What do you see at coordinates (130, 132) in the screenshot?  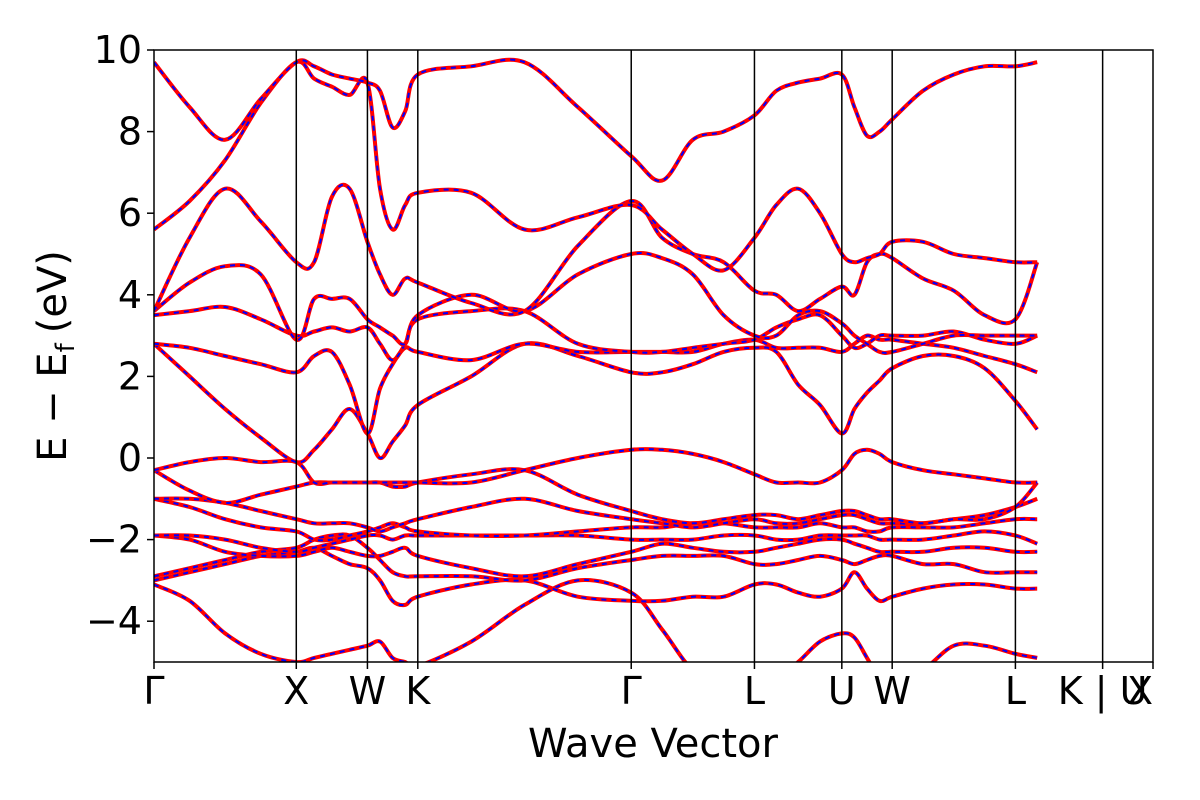 I see `y-tick-label: 8` at bounding box center [130, 132].